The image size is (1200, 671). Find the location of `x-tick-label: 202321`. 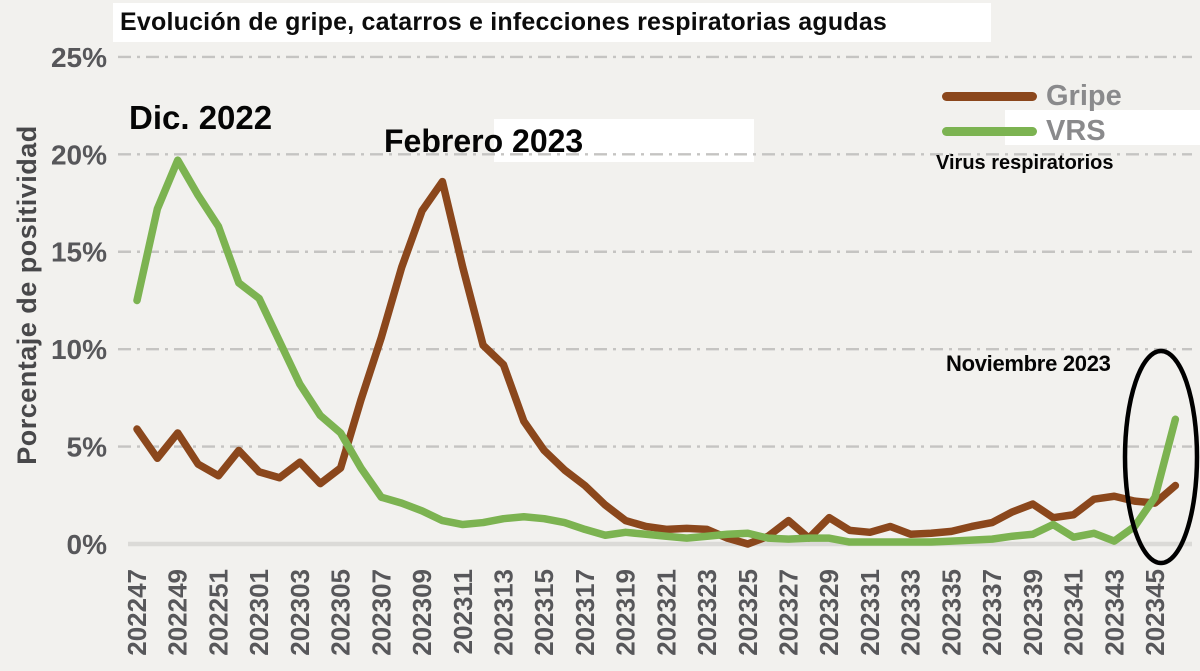

x-tick-label: 202321 is located at coordinates (666, 612).